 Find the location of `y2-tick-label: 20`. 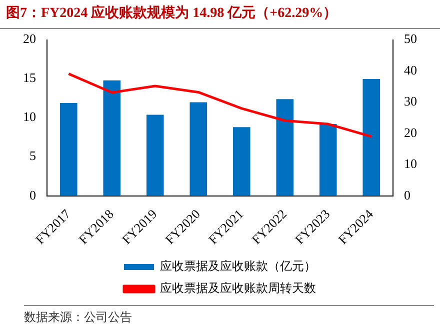

y2-tick-label: 20 is located at coordinates (410, 132).